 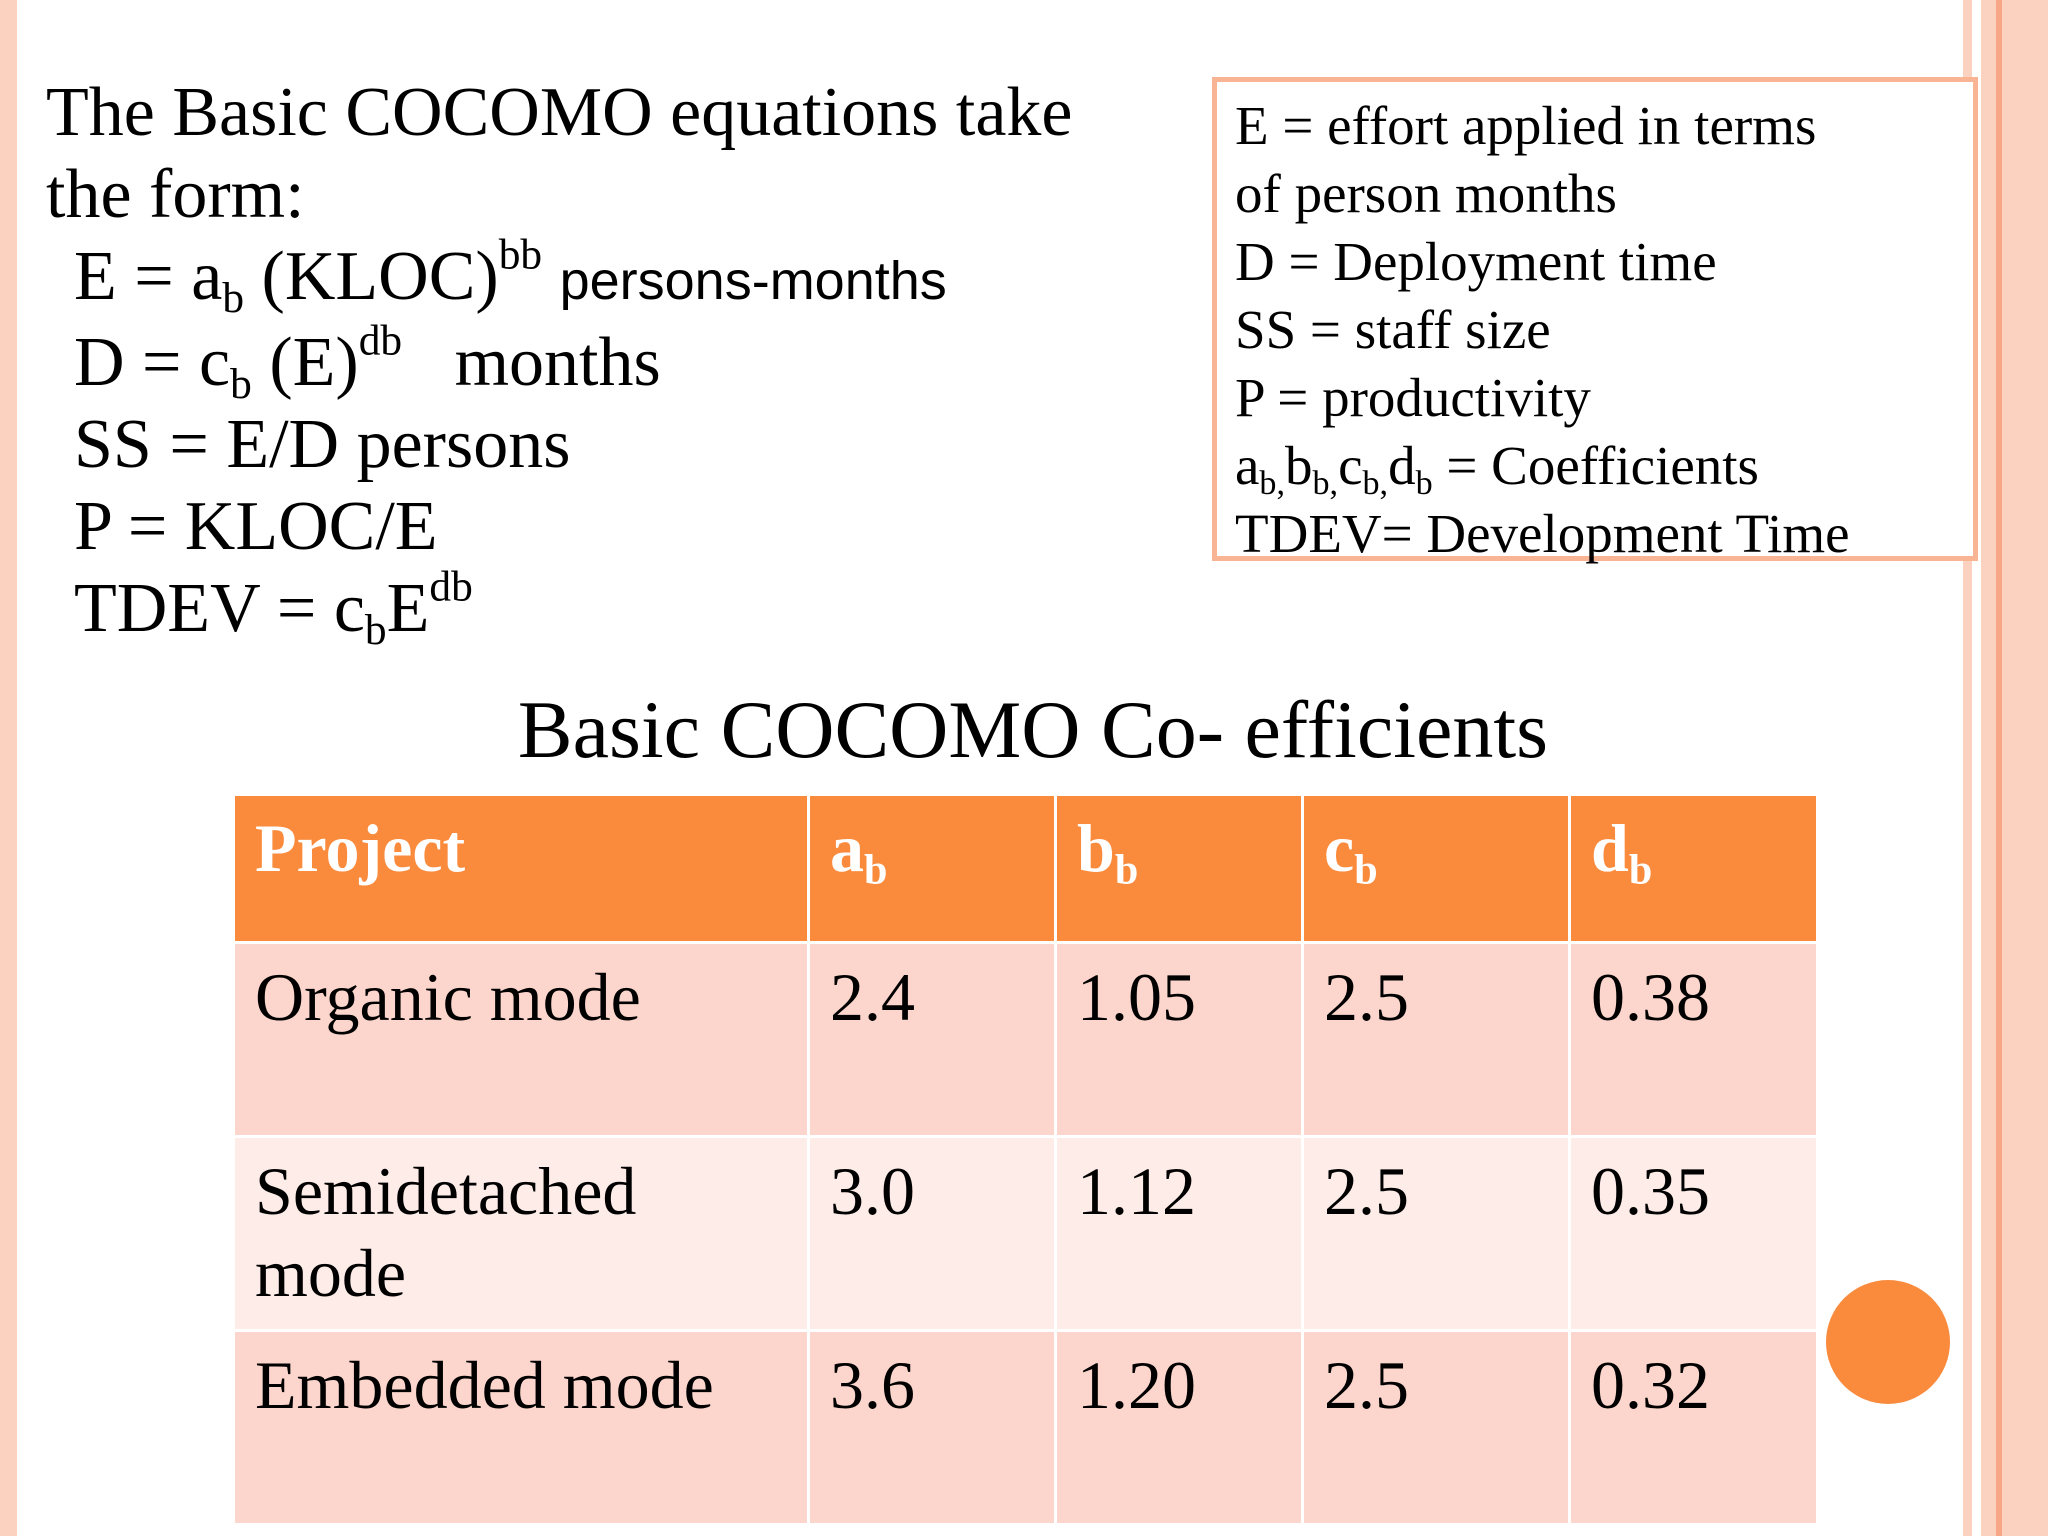 What do you see at coordinates (932, 1233) in the screenshot?
I see `row-semidetached-ab: 3.0` at bounding box center [932, 1233].